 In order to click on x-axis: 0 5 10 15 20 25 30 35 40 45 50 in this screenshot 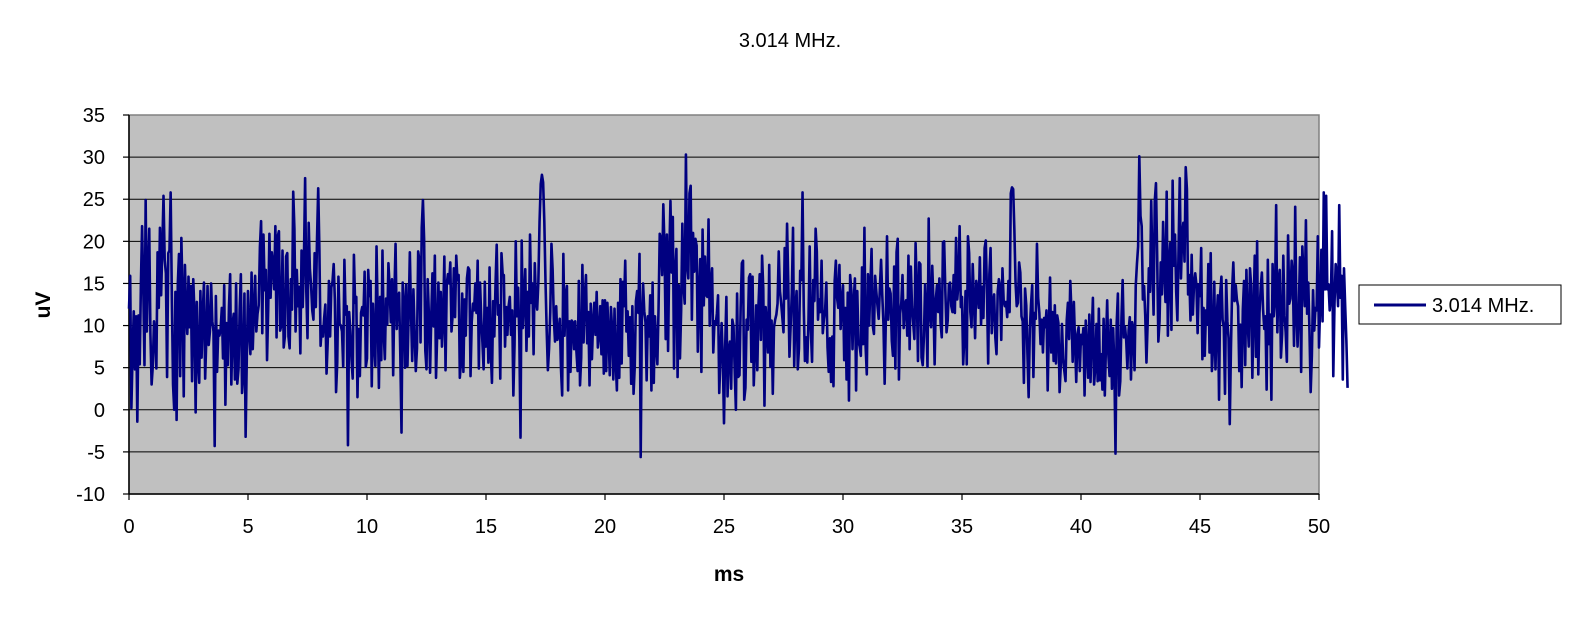, I will do `click(726, 515)`.